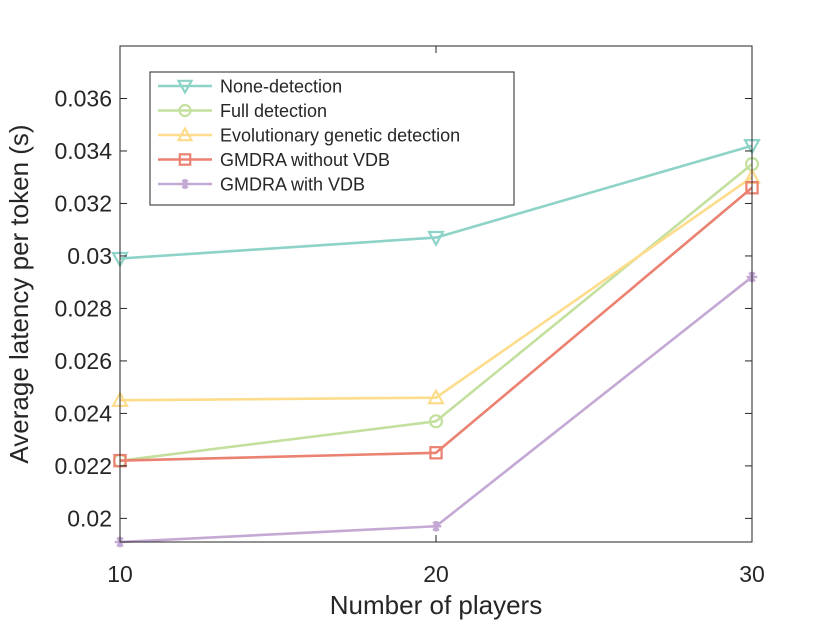 The image size is (830, 623). I want to click on y-tick-label: 0.026, so click(83, 361).